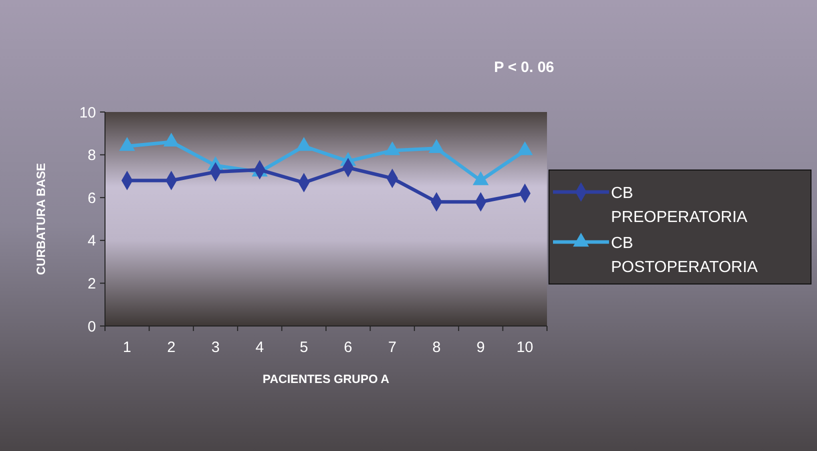  Describe the element at coordinates (679, 205) in the screenshot. I see `legend-label: CB PREOPERATORIA` at that location.